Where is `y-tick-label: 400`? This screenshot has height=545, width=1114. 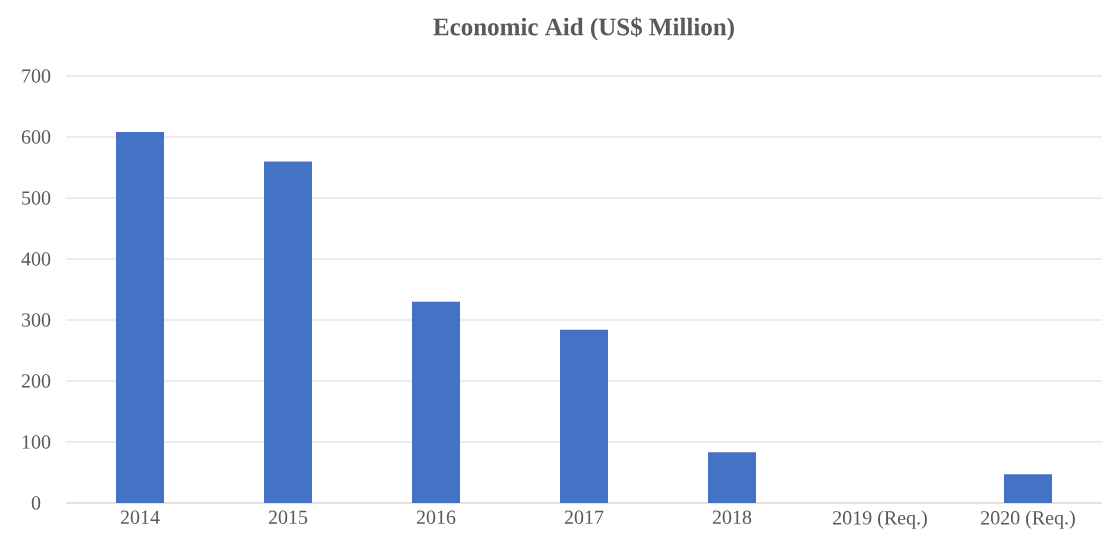
y-tick-label: 400 is located at coordinates (36, 259).